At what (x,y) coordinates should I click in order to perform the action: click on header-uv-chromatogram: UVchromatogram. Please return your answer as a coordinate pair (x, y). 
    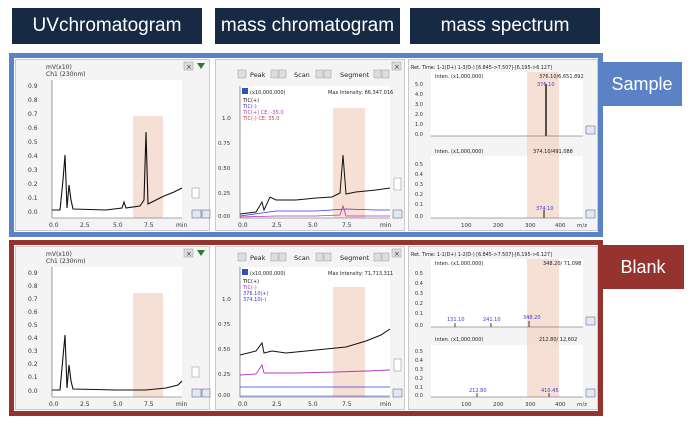
    Looking at the image, I should click on (107, 26).